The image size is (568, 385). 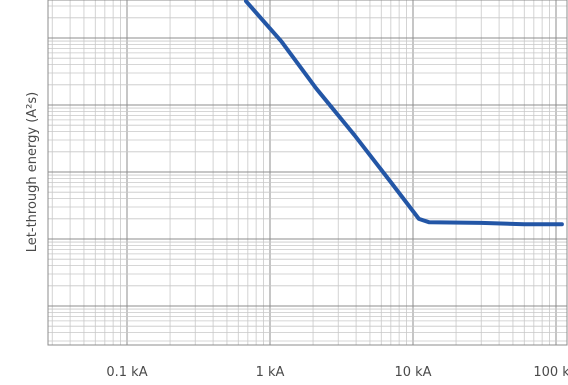 What do you see at coordinates (126, 372) in the screenshot?
I see `x-tick-label: 0.1 kA` at bounding box center [126, 372].